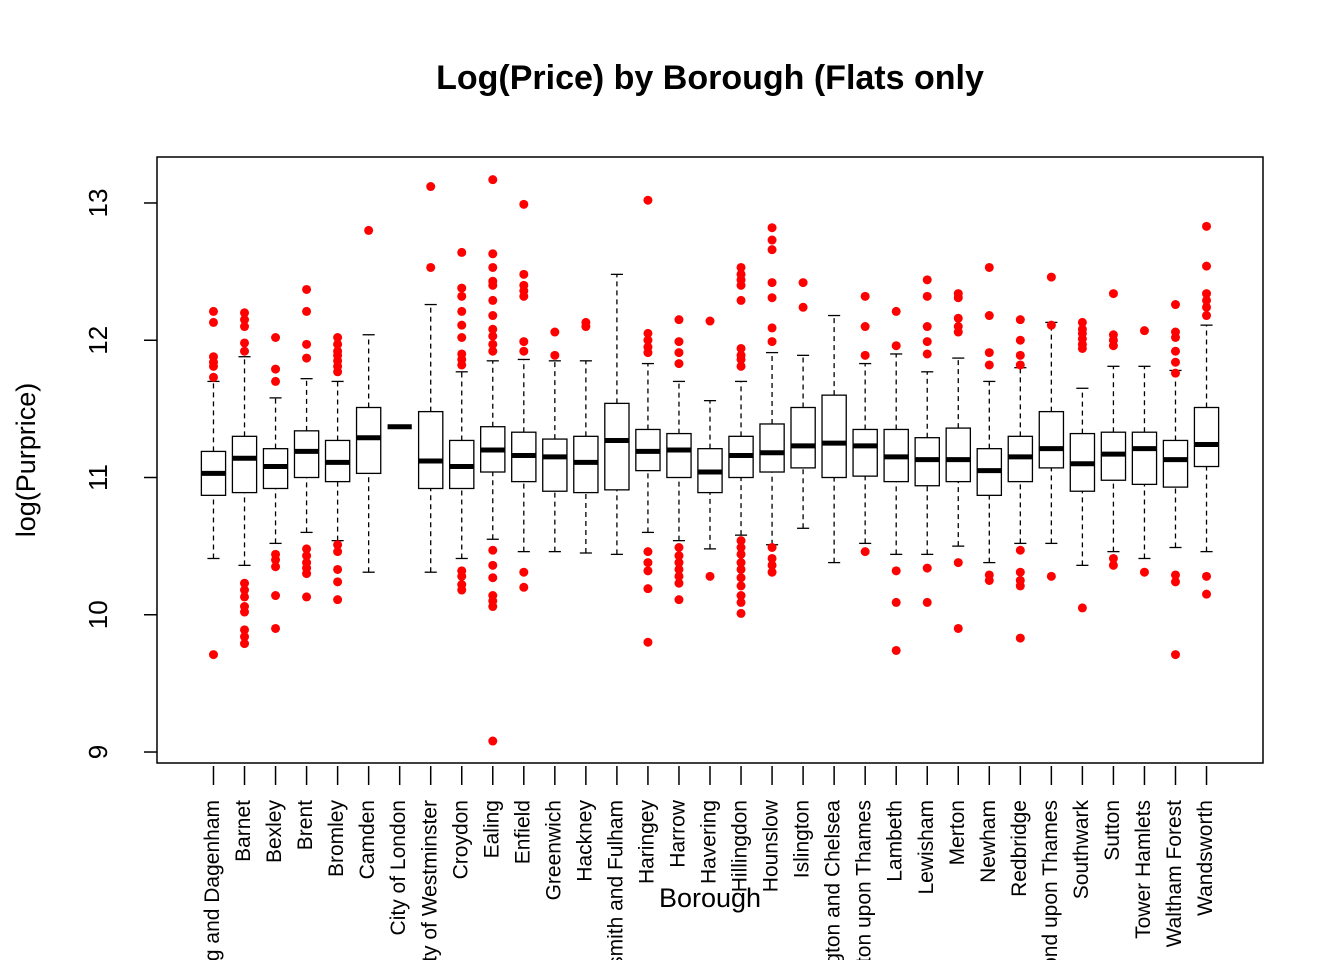 This screenshot has width=1344, height=960. What do you see at coordinates (336, 839) in the screenshot?
I see `x-tick-label: Bromley` at bounding box center [336, 839].